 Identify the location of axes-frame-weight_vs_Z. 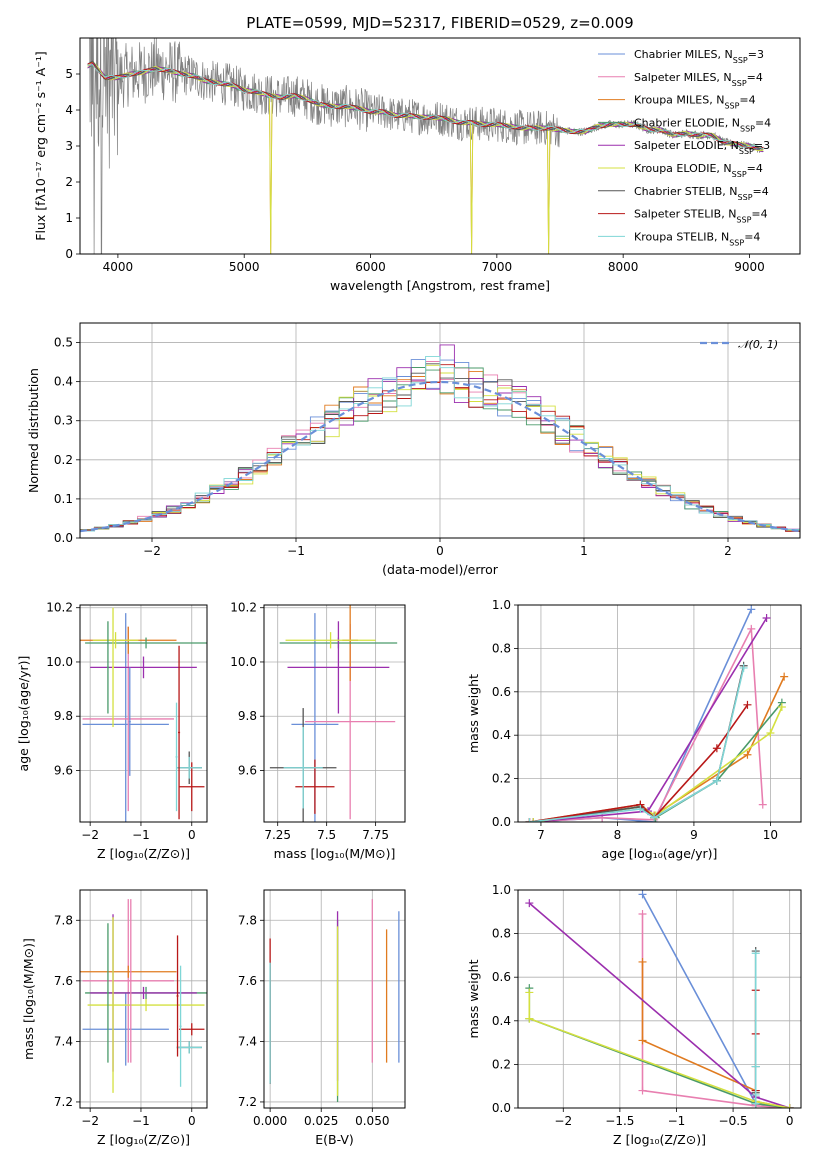
(659, 999).